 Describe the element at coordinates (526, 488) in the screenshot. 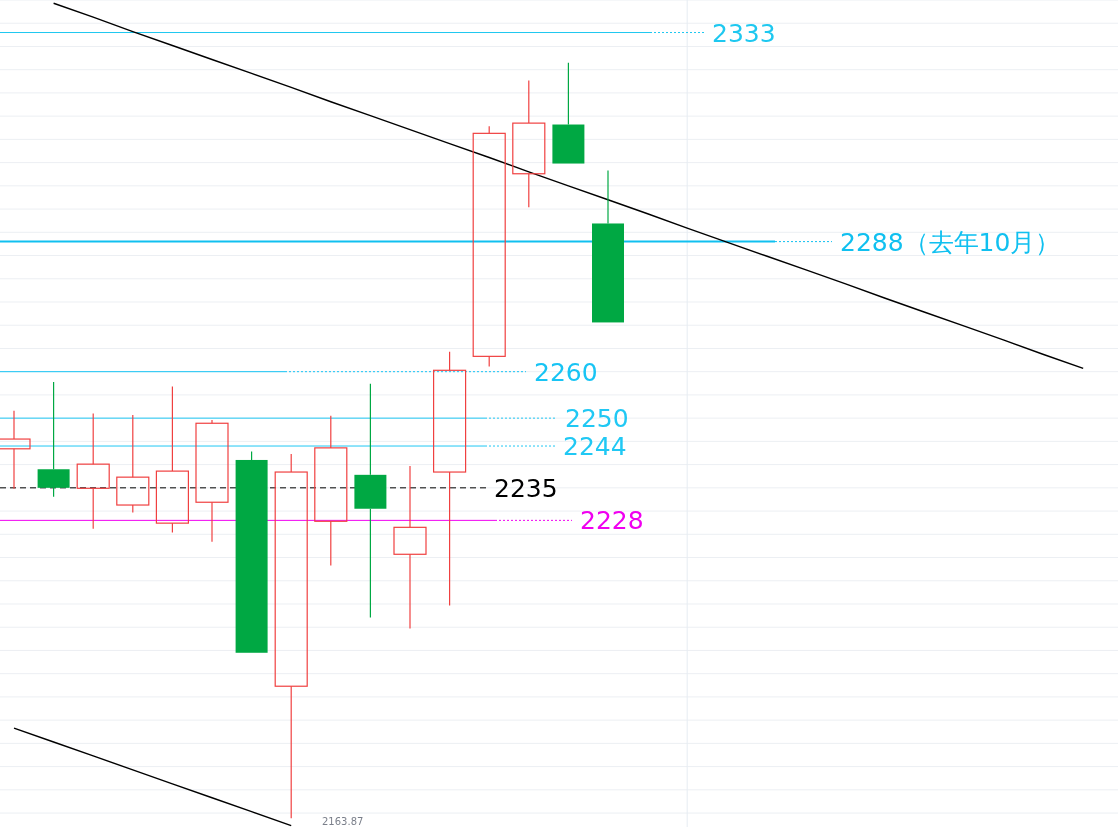

I see `ref-line-label: 2235` at that location.